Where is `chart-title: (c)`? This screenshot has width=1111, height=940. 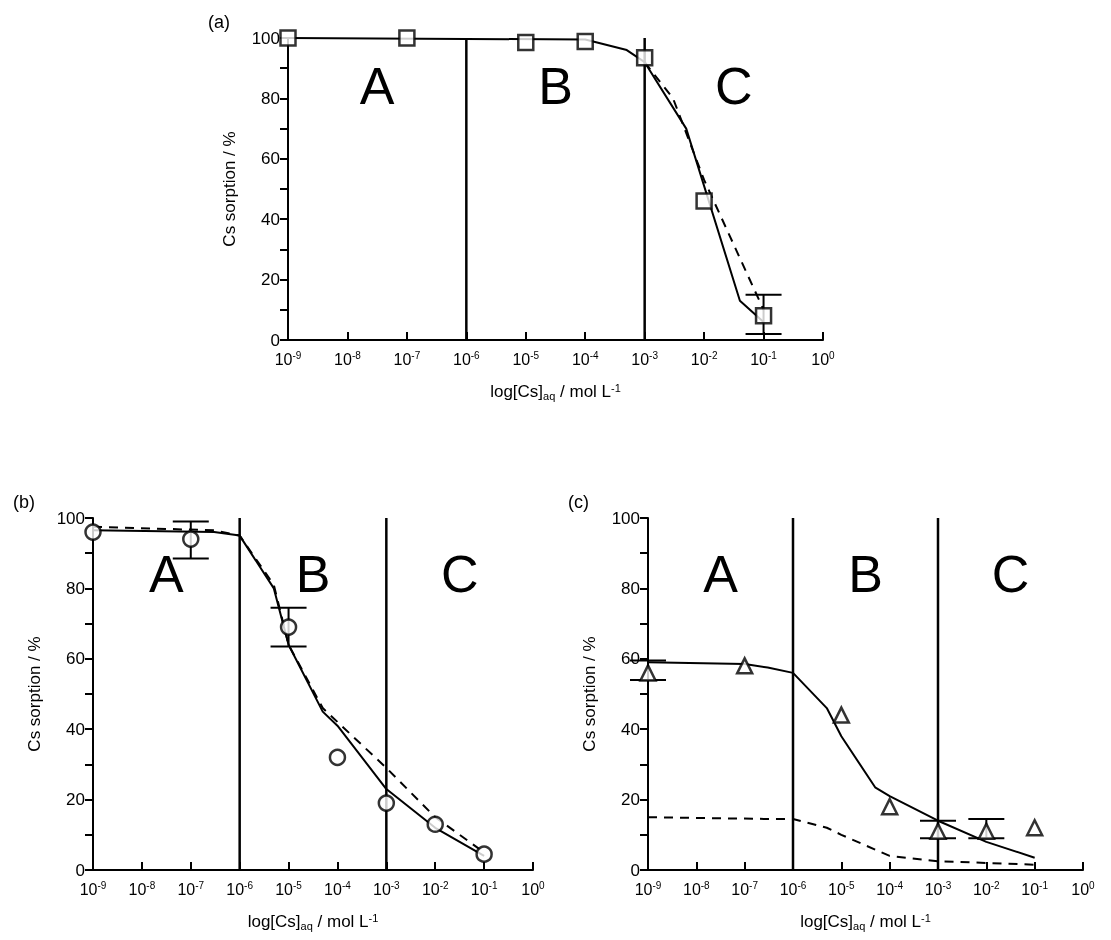
chart-title: (c) is located at coordinates (578, 502).